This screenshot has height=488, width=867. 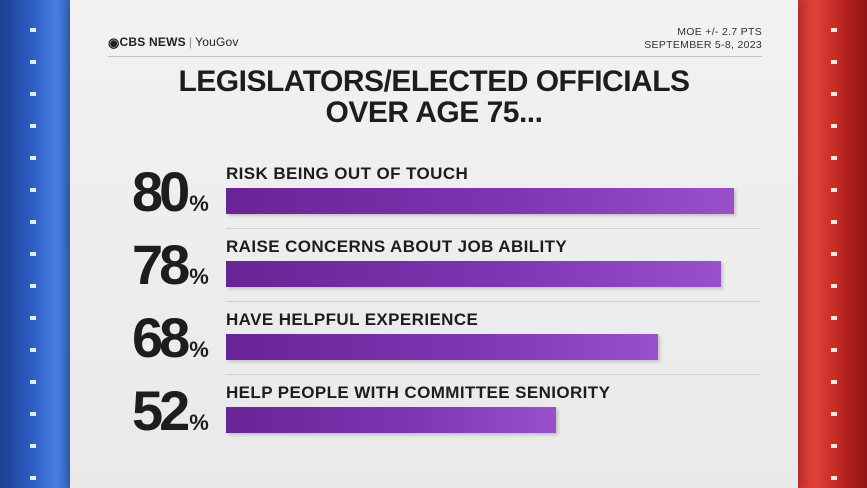 I want to click on bar-row: 78% RAISE CONCERNS ABOUT JOB ABILITY, so click(x=434, y=269).